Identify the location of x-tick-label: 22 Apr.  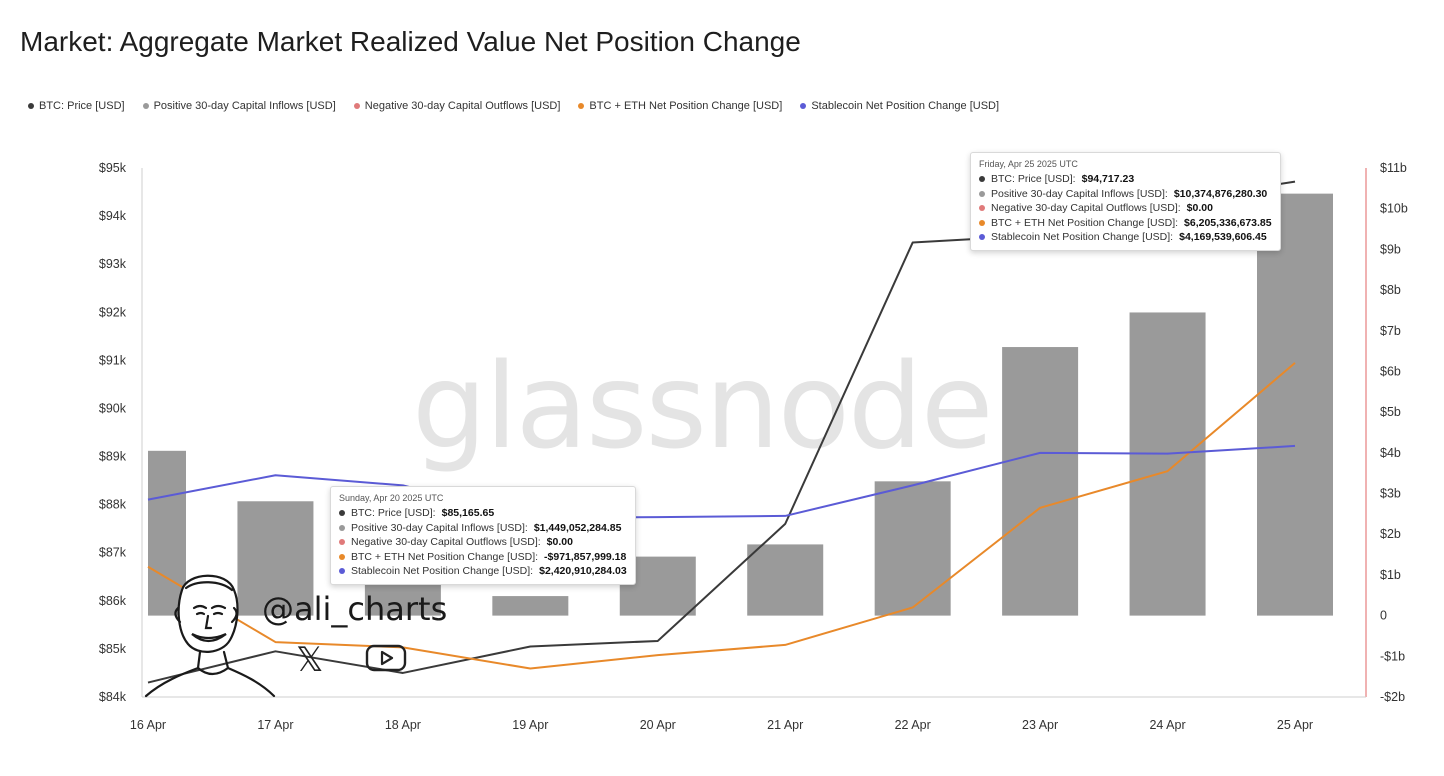
(913, 725).